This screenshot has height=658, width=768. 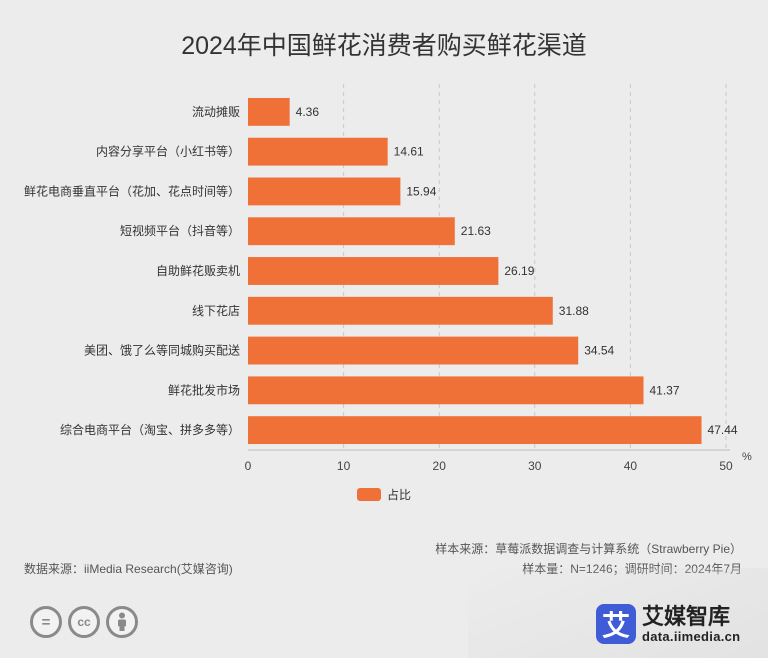 I want to click on value-label: 47.44, so click(x=723, y=430).